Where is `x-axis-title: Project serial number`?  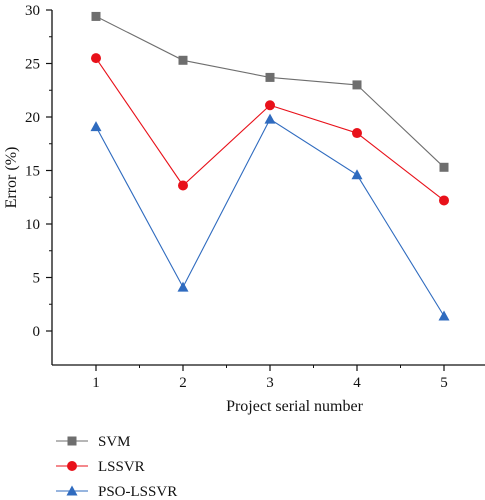 x-axis-title: Project serial number is located at coordinates (295, 406).